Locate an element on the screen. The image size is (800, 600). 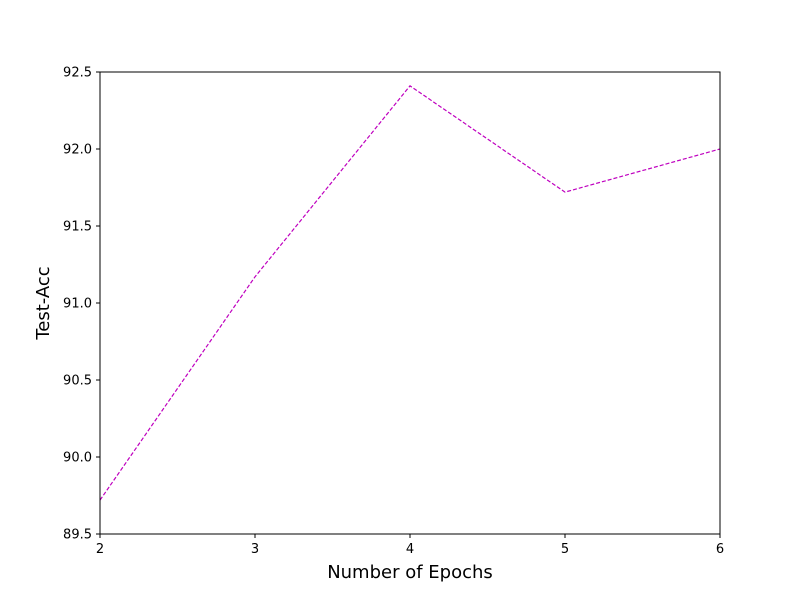
y-tick-label: 91.5 is located at coordinates (77, 227).